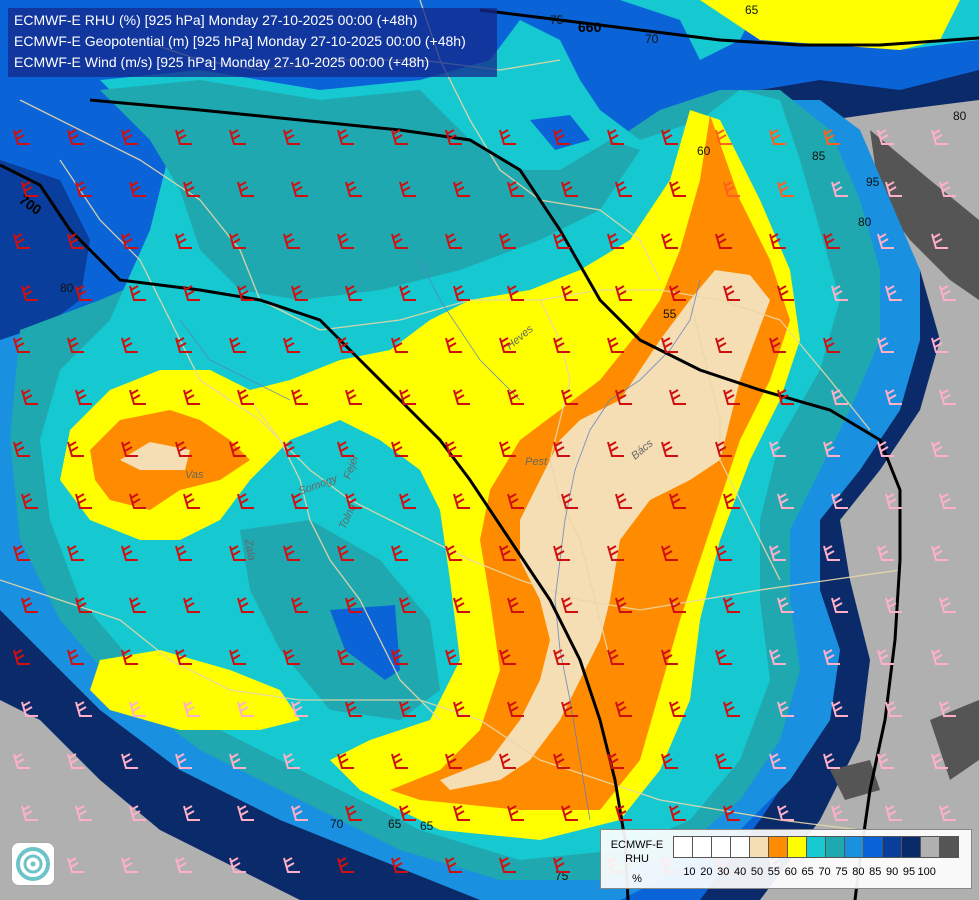  Describe the element at coordinates (689, 872) in the screenshot. I see `legend-tick: 10` at that location.